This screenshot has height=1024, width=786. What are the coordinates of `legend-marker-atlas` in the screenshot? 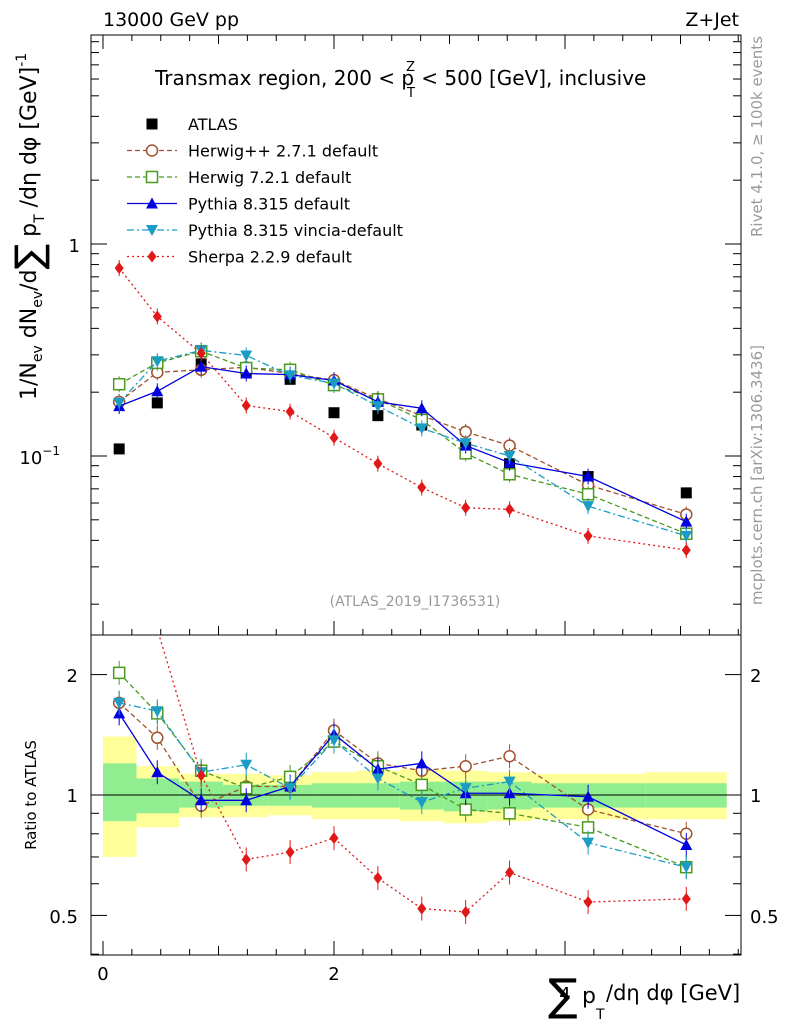 It's located at (152, 124).